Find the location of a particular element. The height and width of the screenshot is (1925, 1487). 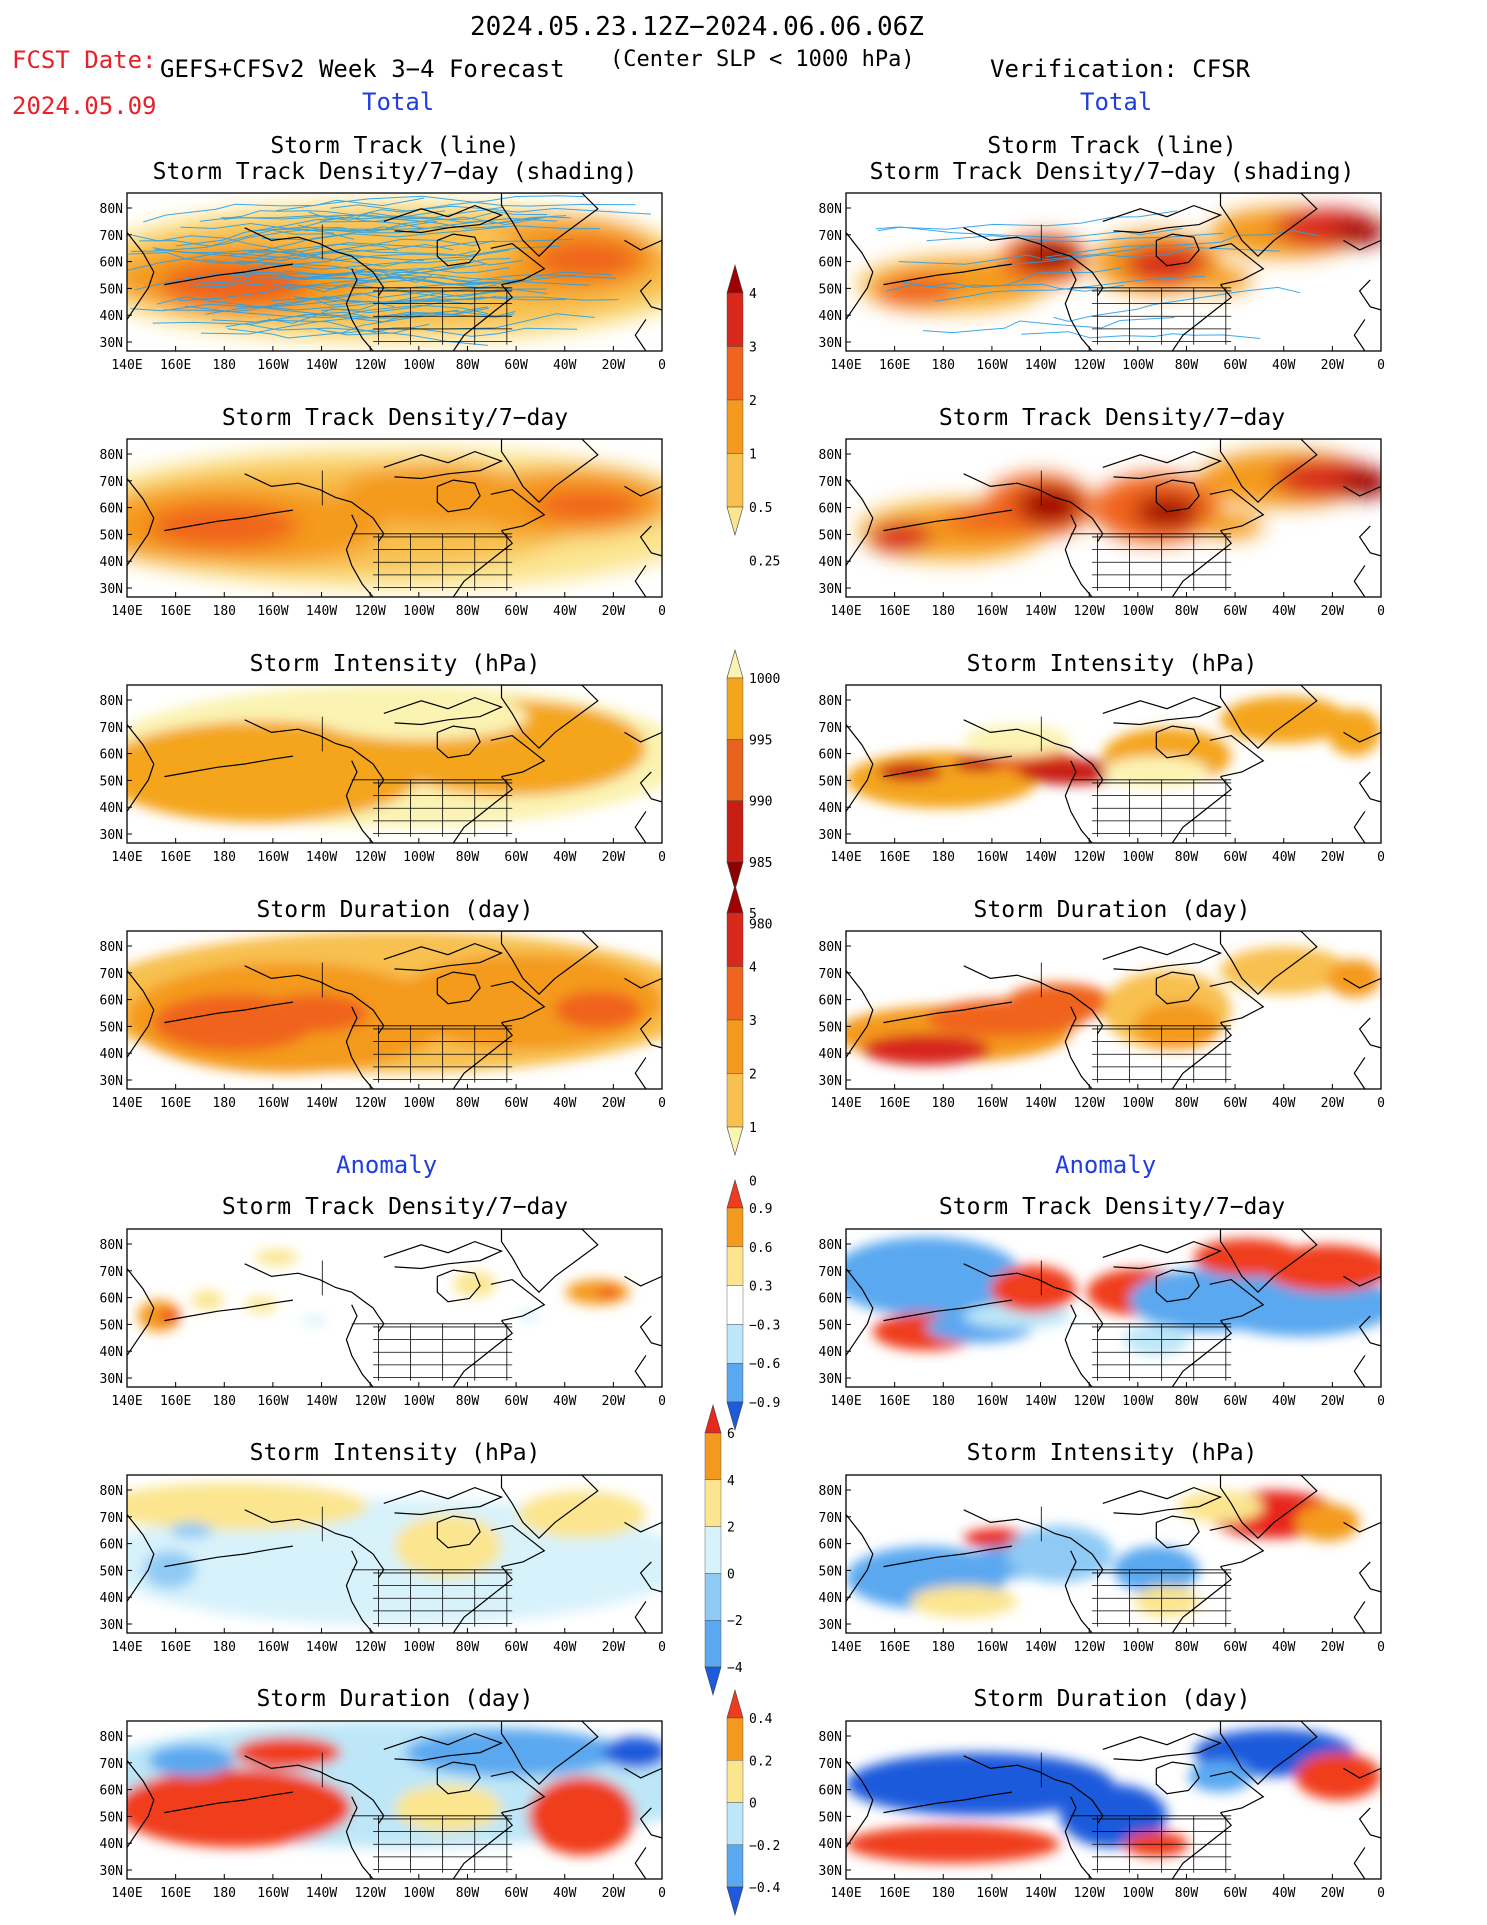

colorbar-label: −0.2 is located at coordinates (764, 1846).